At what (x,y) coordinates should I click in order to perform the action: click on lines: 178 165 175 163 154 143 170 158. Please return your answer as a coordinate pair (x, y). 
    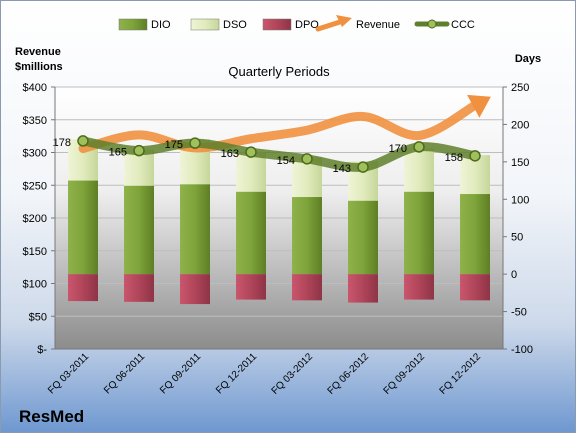
    Looking at the image, I should click on (272, 134).